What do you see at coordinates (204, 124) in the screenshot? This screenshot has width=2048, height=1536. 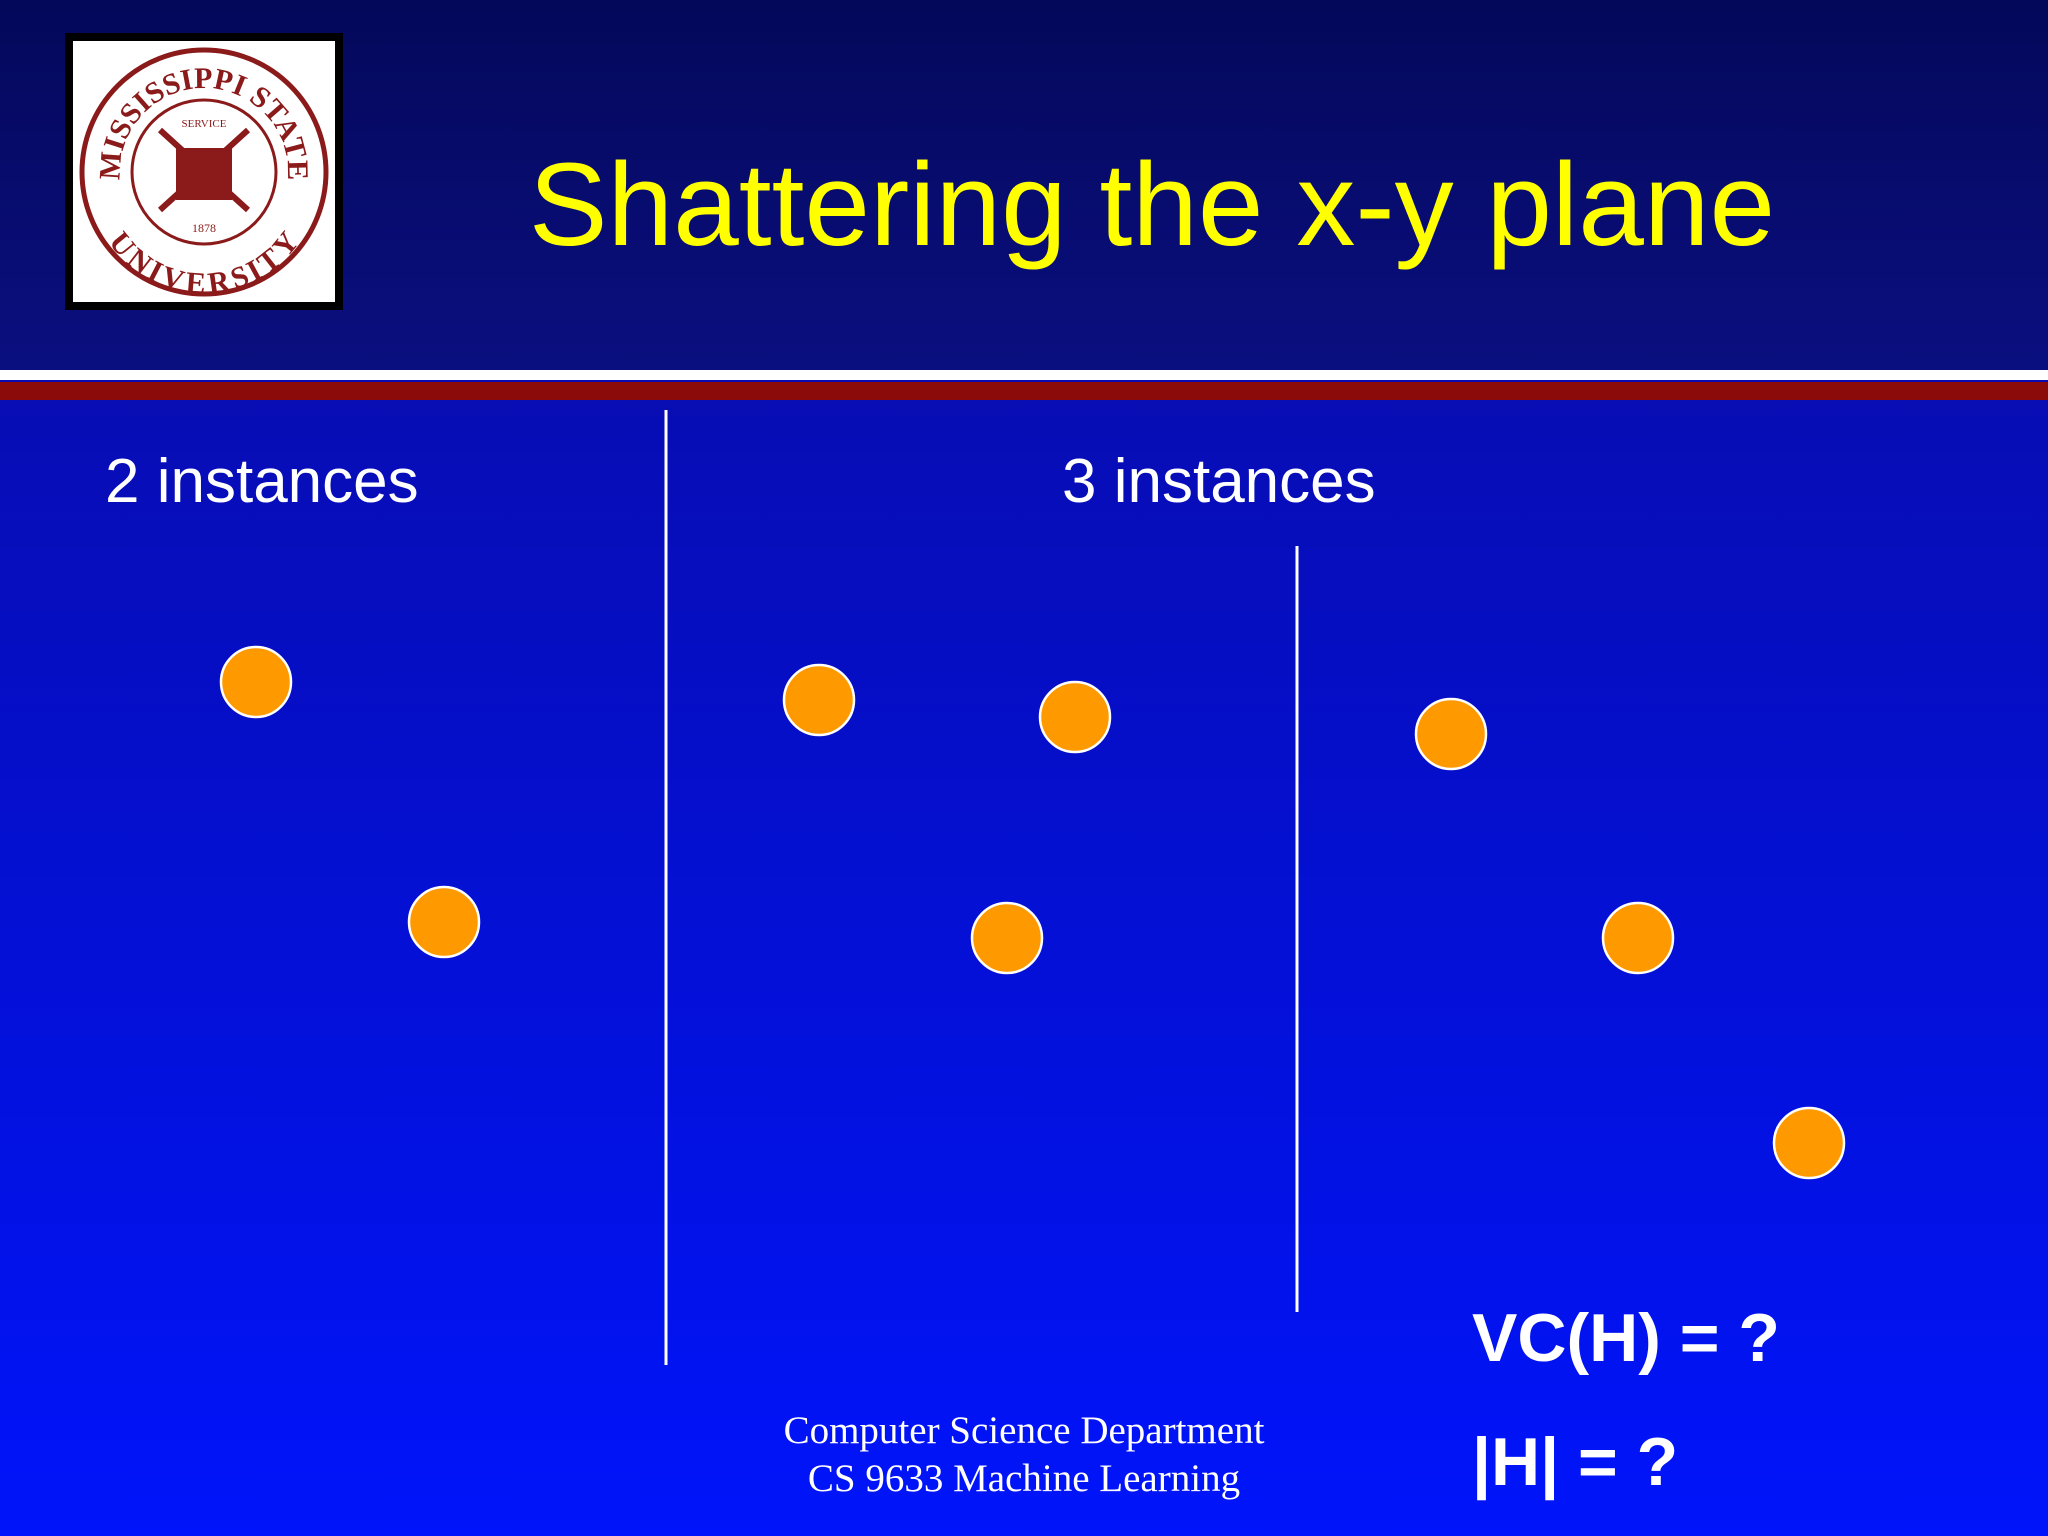 I see `logo-inner-text: SERVICE` at bounding box center [204, 124].